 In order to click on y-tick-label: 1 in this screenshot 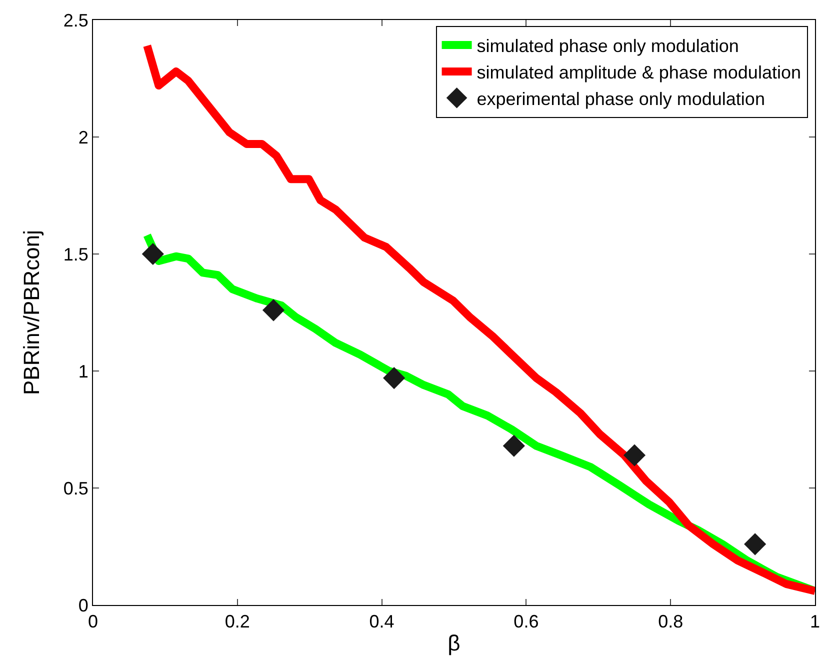, I will do `click(83, 371)`.